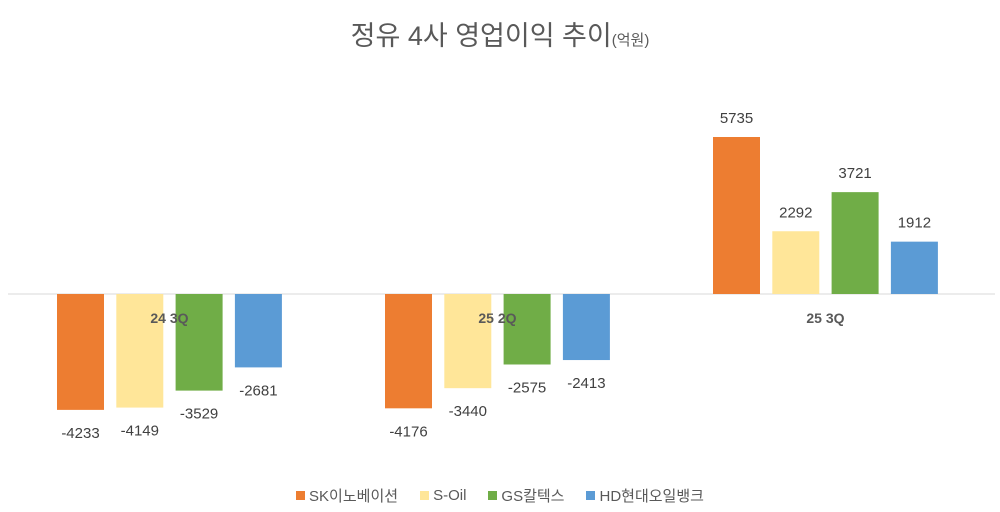 The image size is (1000, 512). I want to click on data-label: 2292, so click(795, 212).